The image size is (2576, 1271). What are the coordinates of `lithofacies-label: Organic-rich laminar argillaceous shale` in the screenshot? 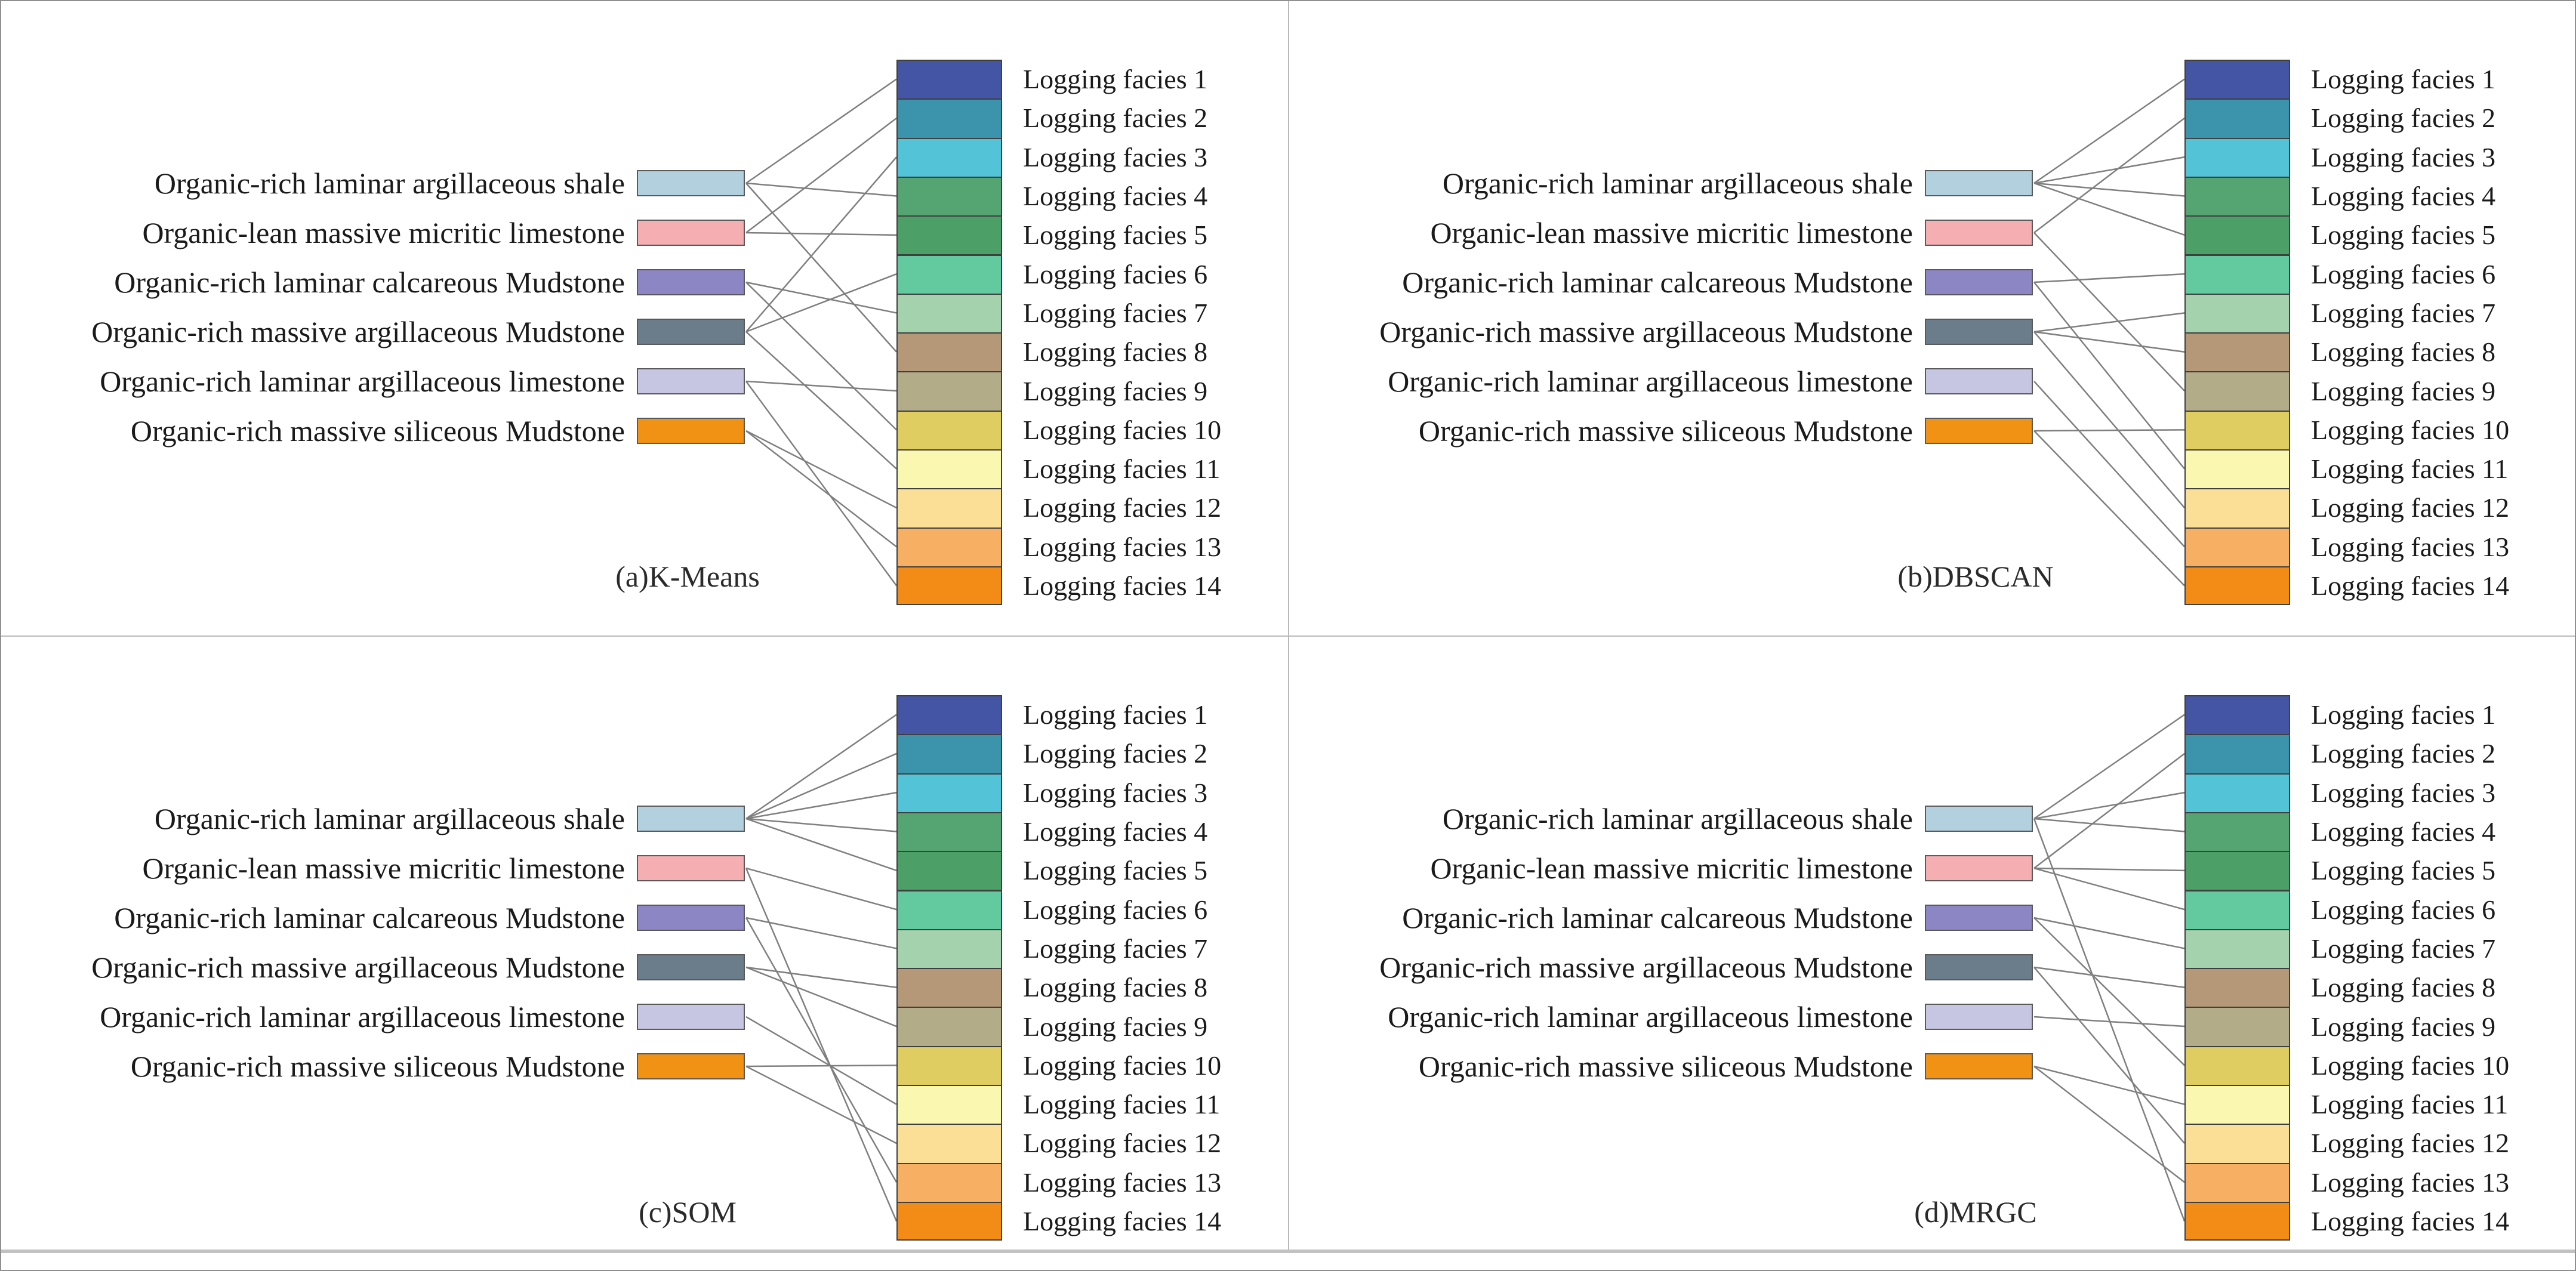 It's located at (1677, 183).